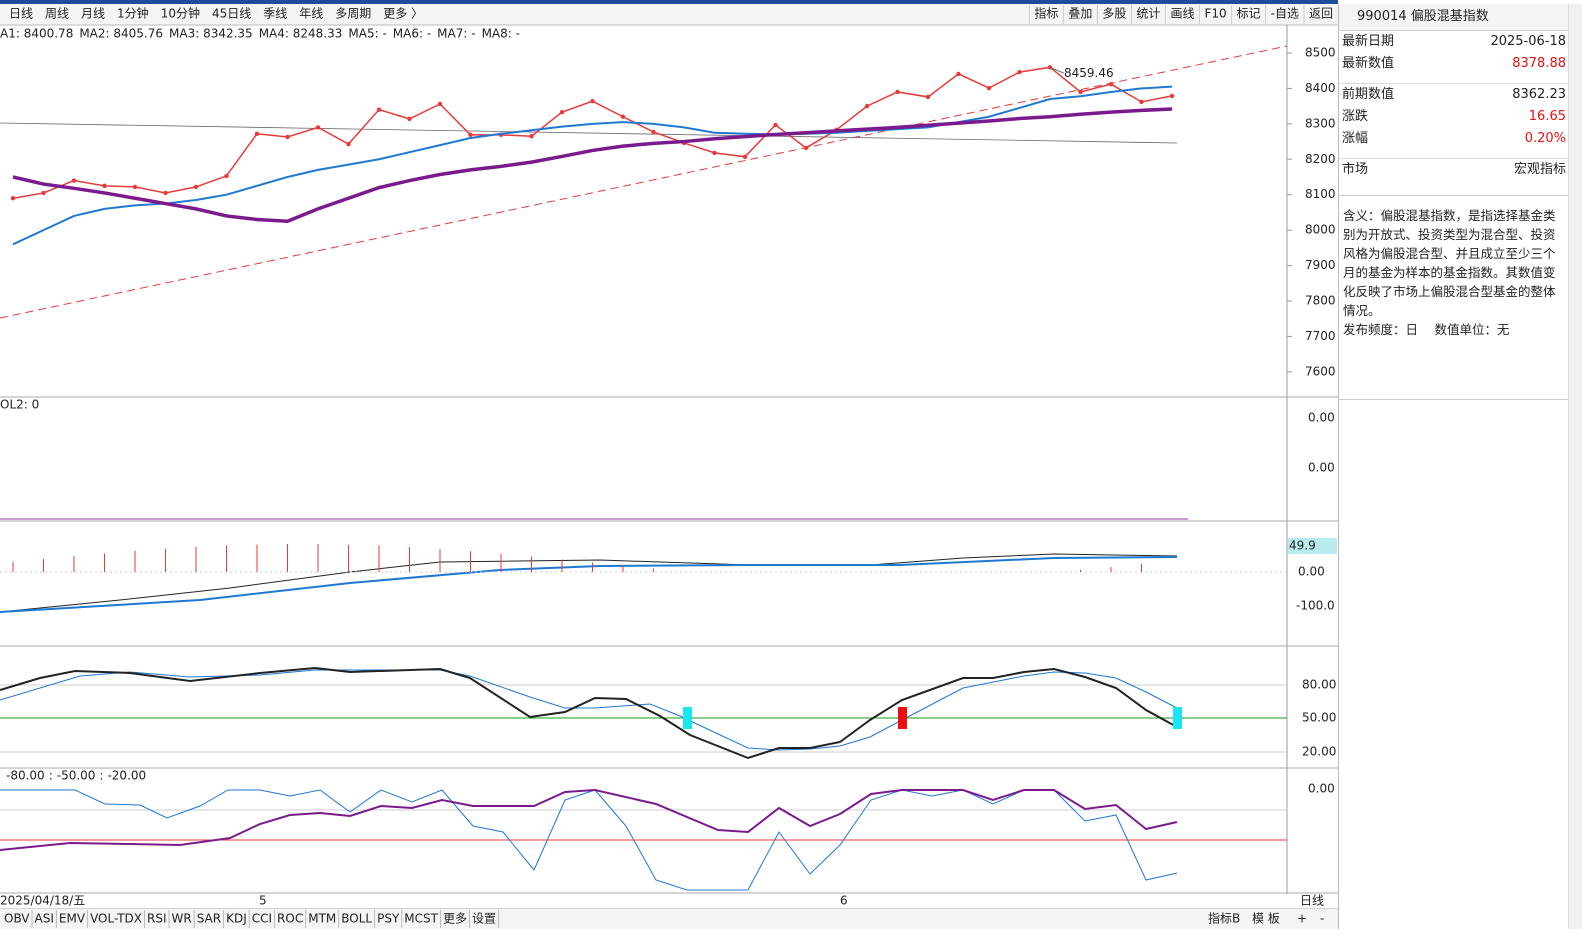 The width and height of the screenshot is (1582, 937). I want to click on ma-legend: MA2: 8405.76, so click(121, 34).